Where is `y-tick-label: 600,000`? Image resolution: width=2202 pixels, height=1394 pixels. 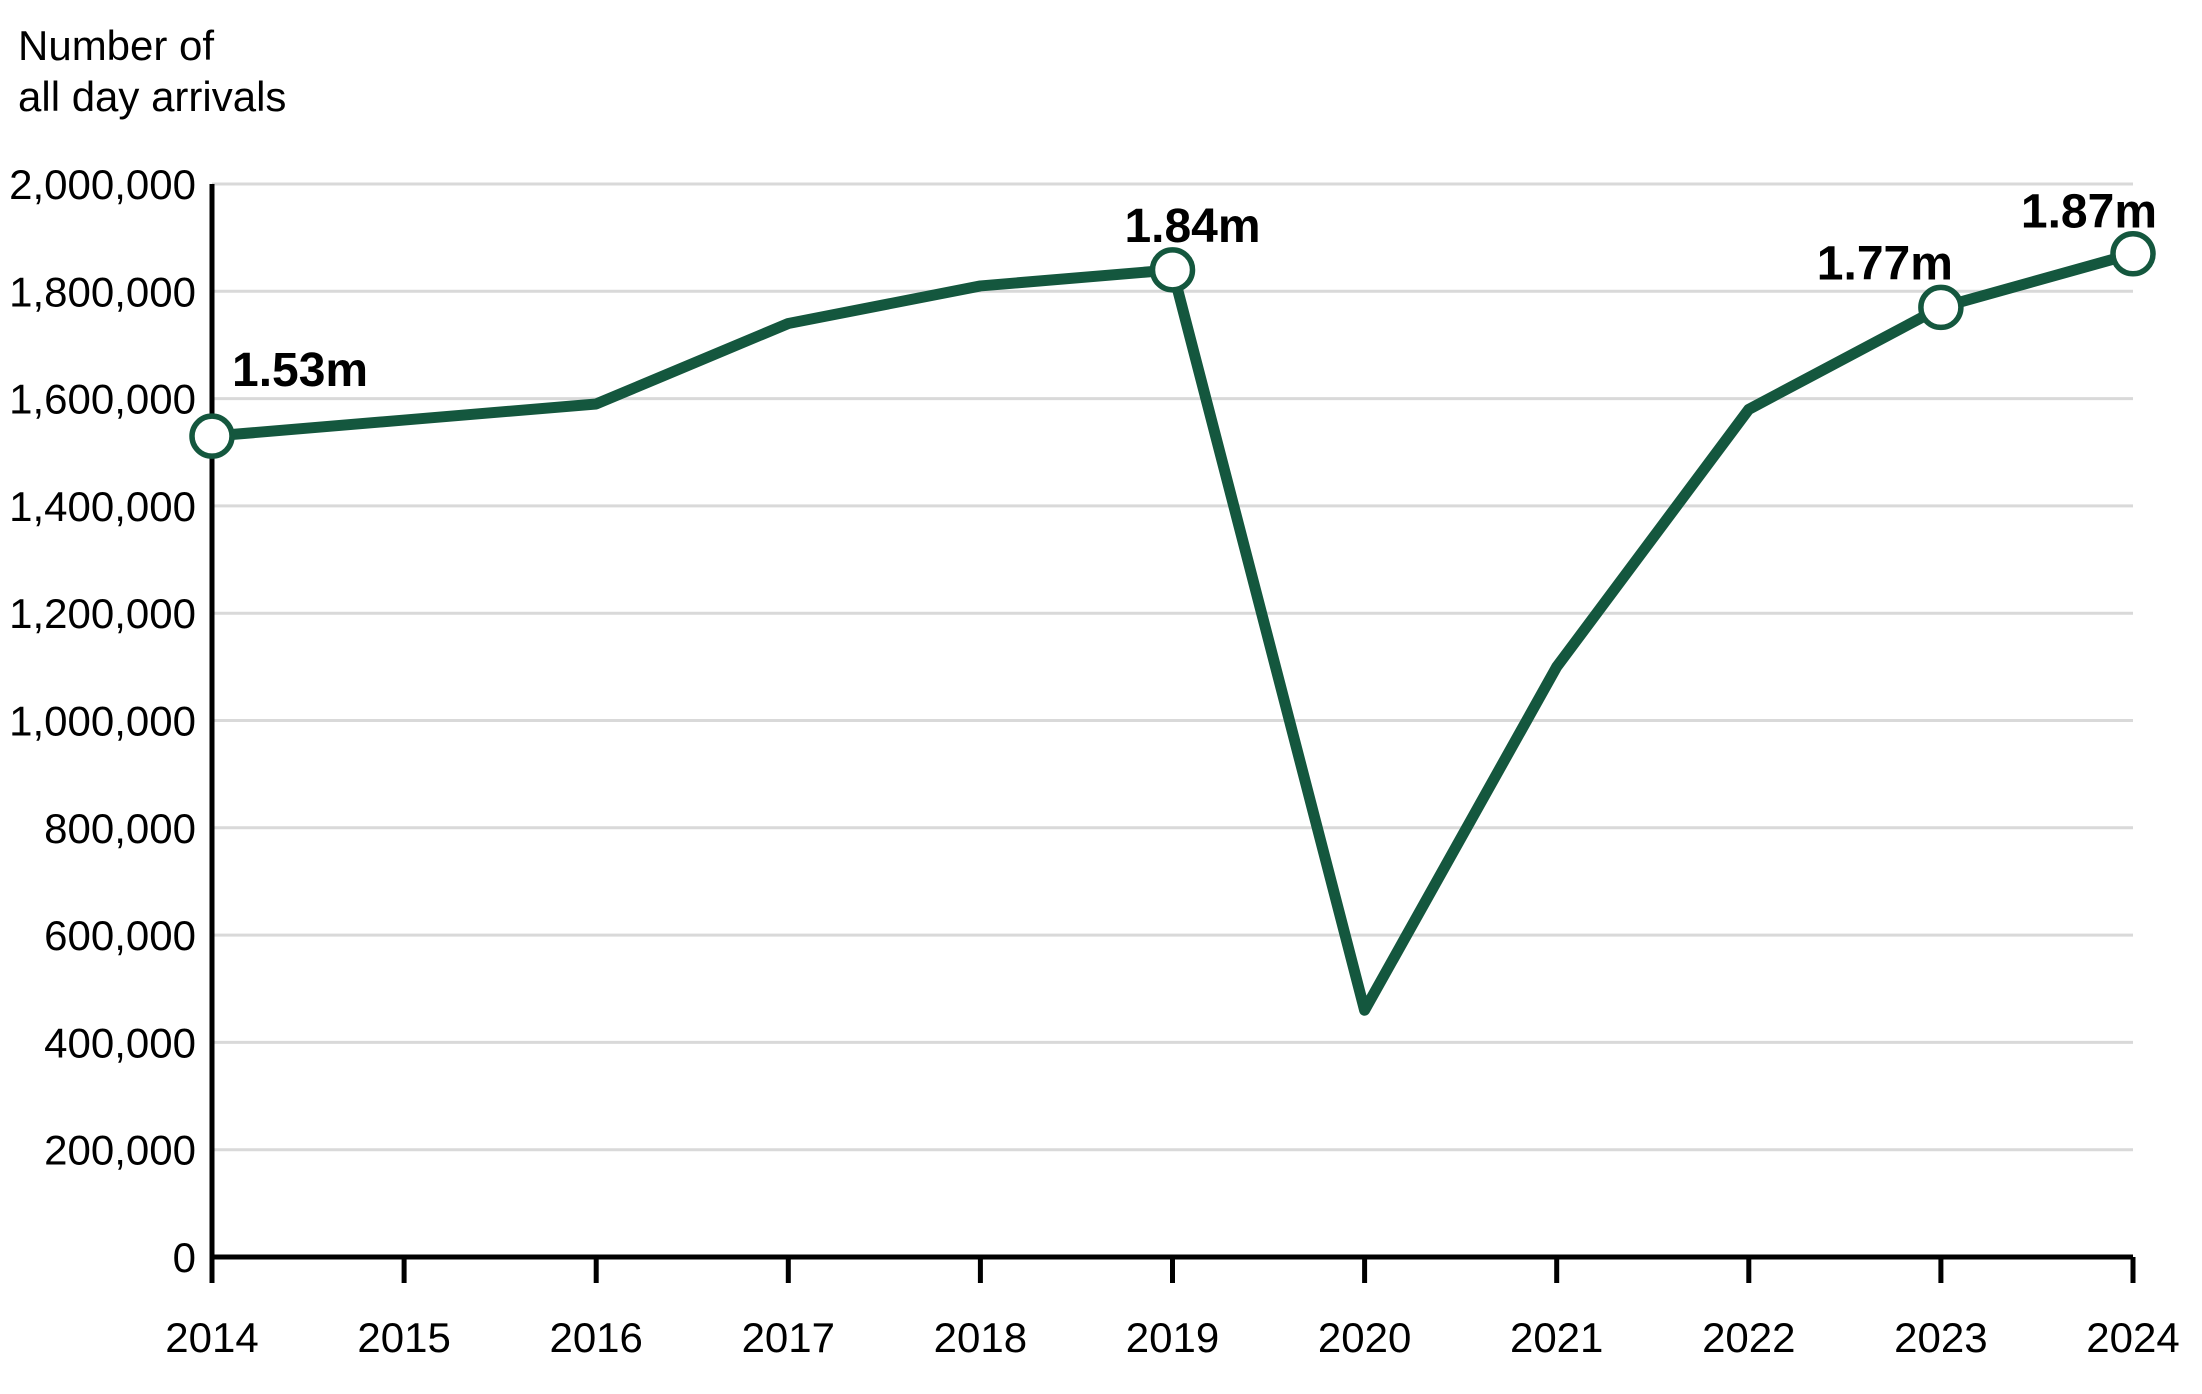 y-tick-label: 600,000 is located at coordinates (120, 935).